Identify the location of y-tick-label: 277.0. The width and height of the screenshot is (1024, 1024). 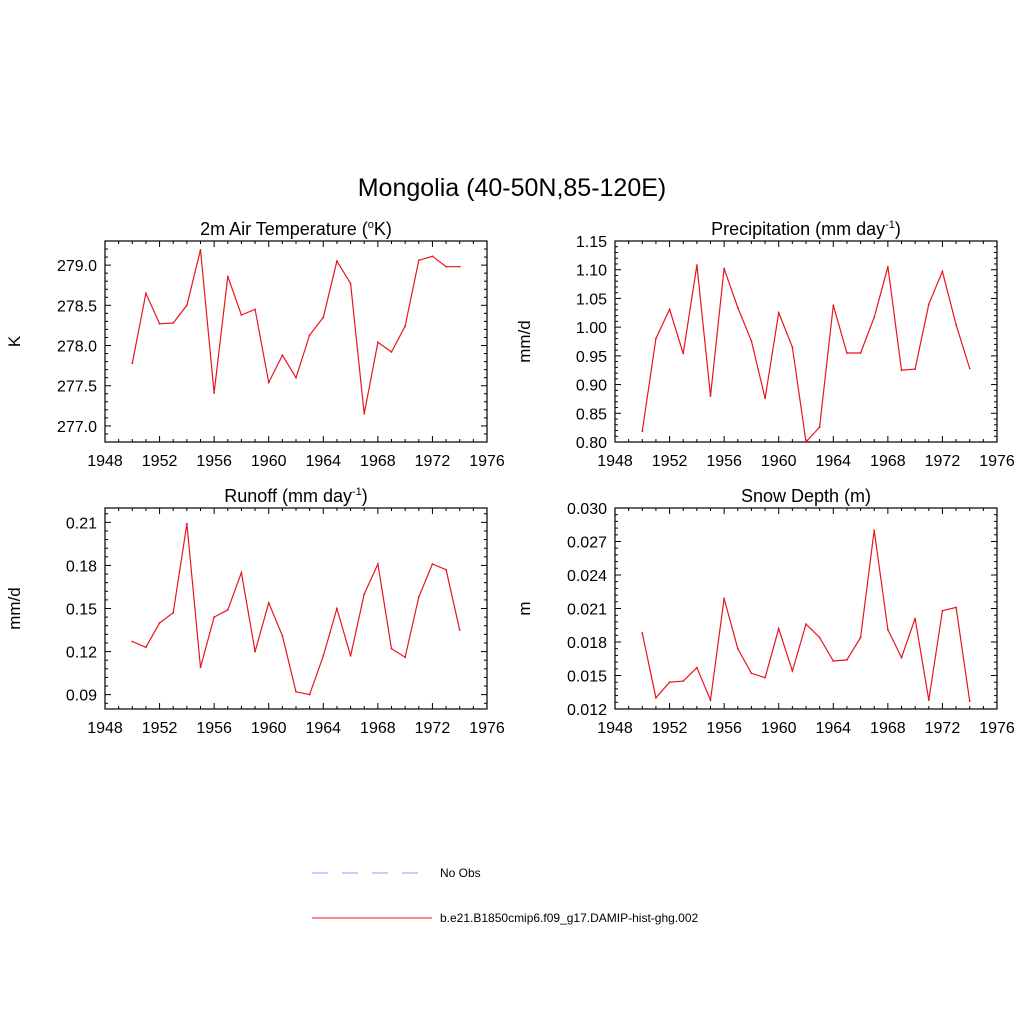
(77, 427).